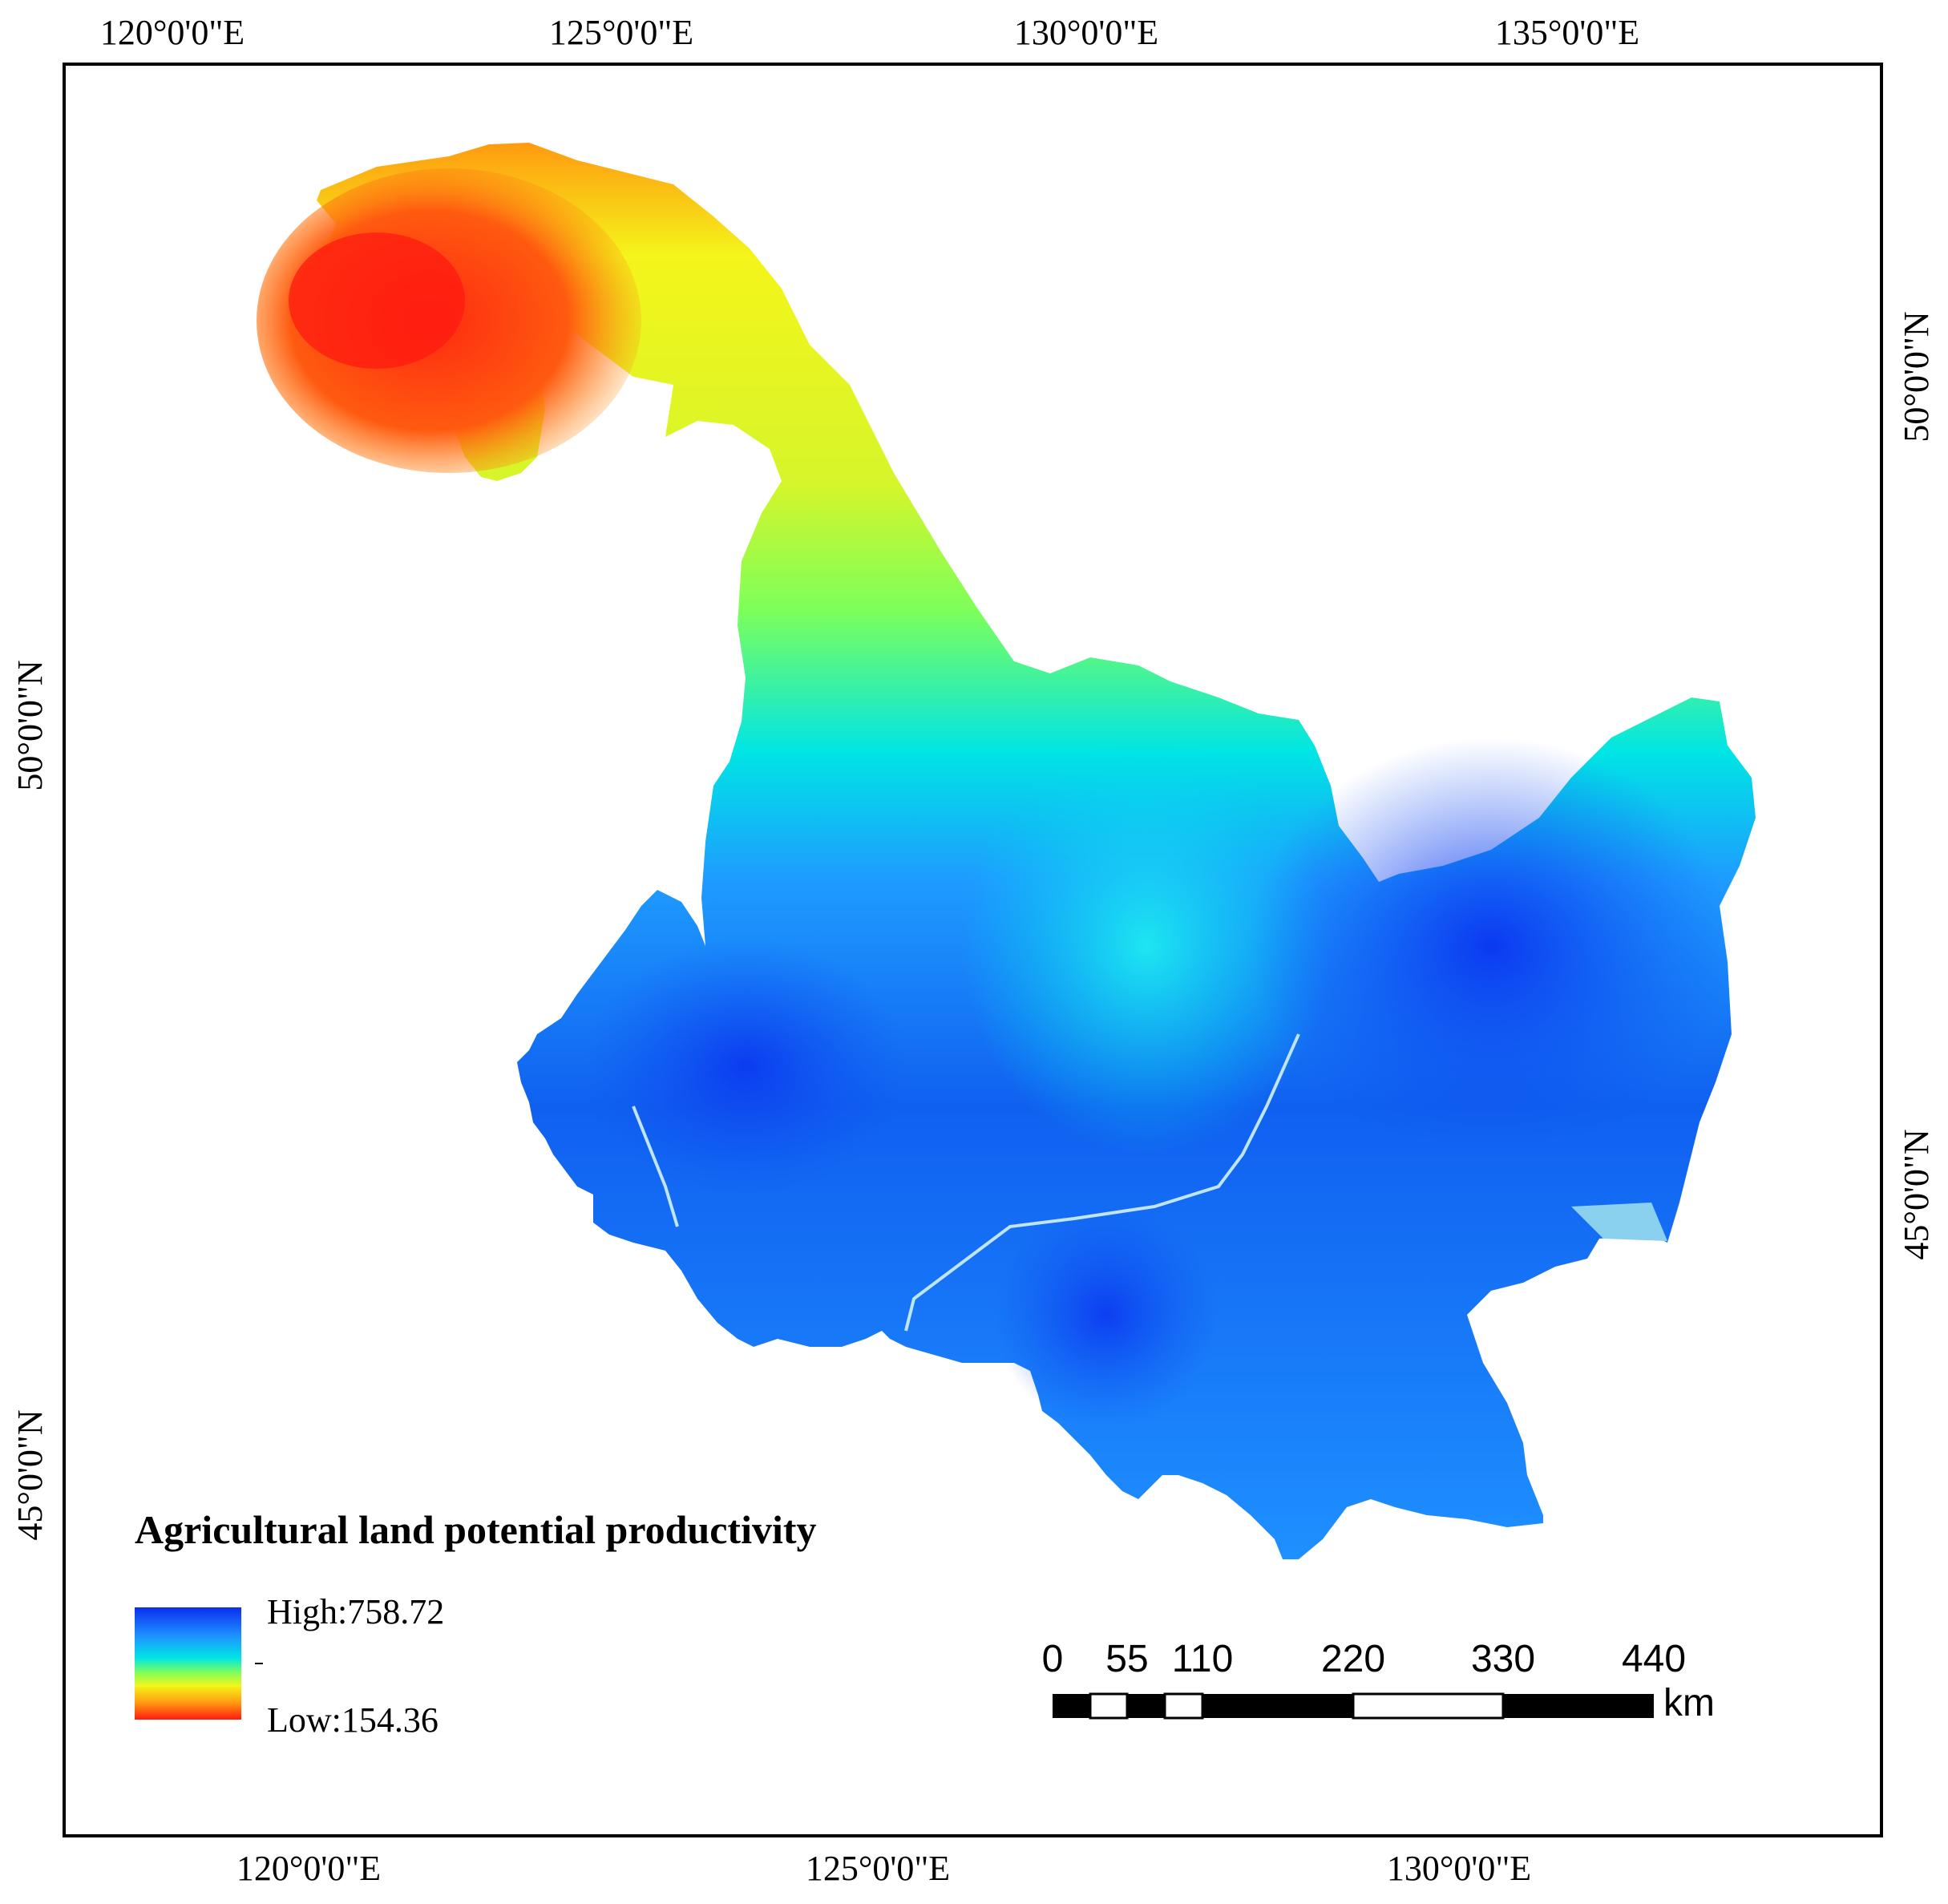 The image size is (1948, 1904). What do you see at coordinates (1503, 1659) in the screenshot?
I see `scale-label: 330` at bounding box center [1503, 1659].